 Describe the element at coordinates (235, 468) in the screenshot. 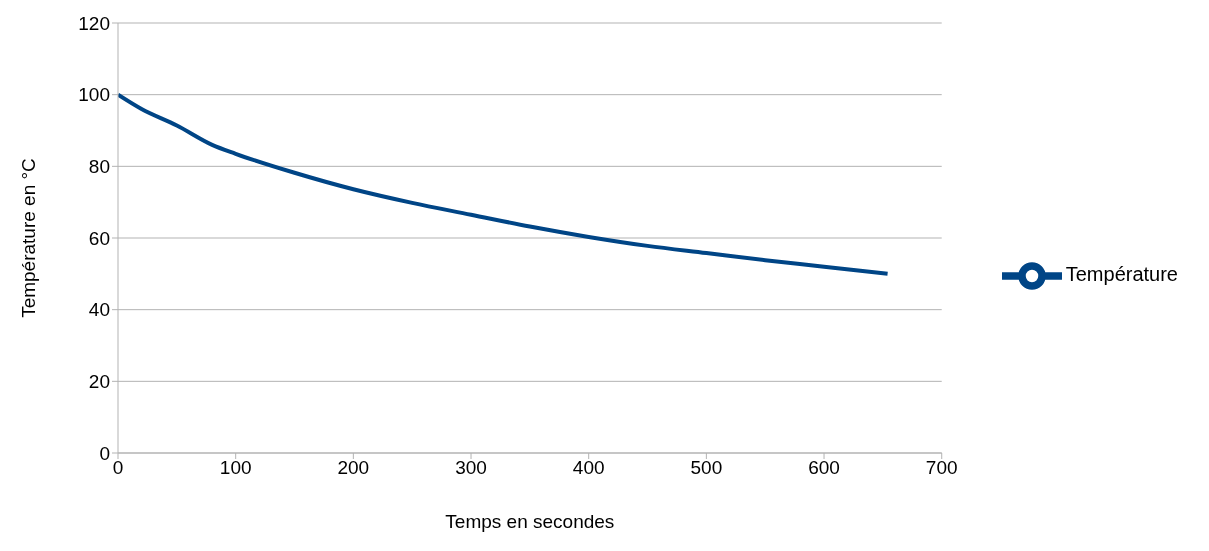

I see `x-tick-label: 100` at that location.